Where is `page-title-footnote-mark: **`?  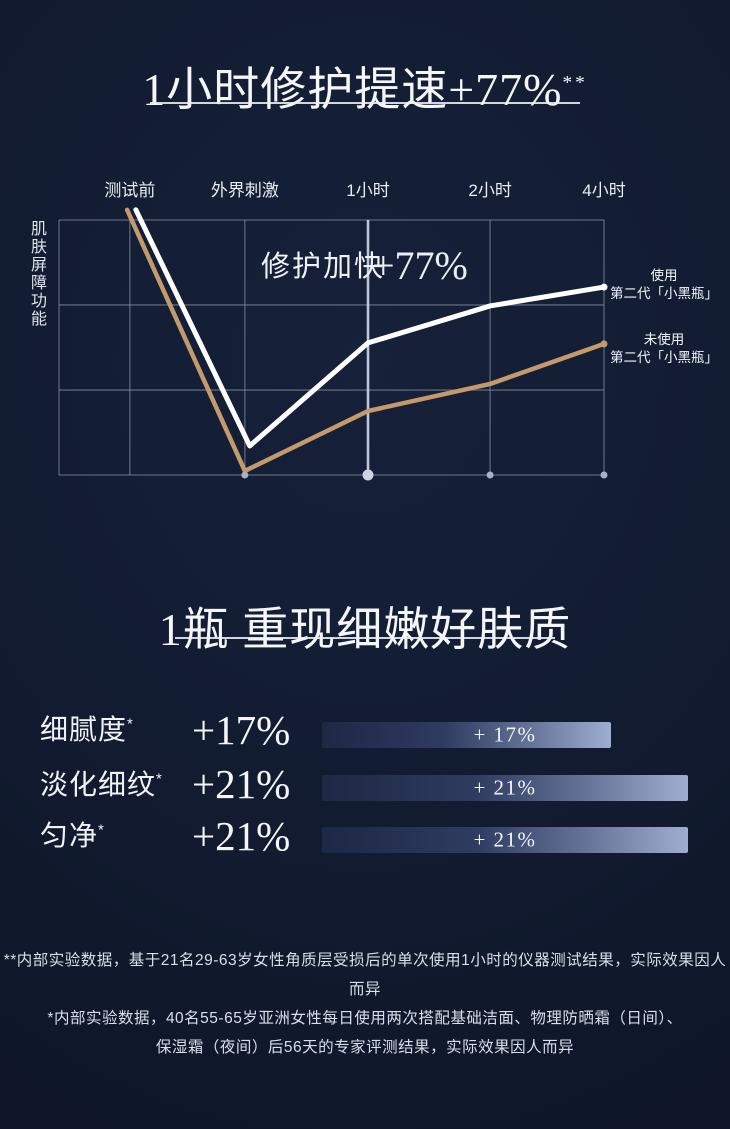
page-title-footnote-mark: ** is located at coordinates (575, 83).